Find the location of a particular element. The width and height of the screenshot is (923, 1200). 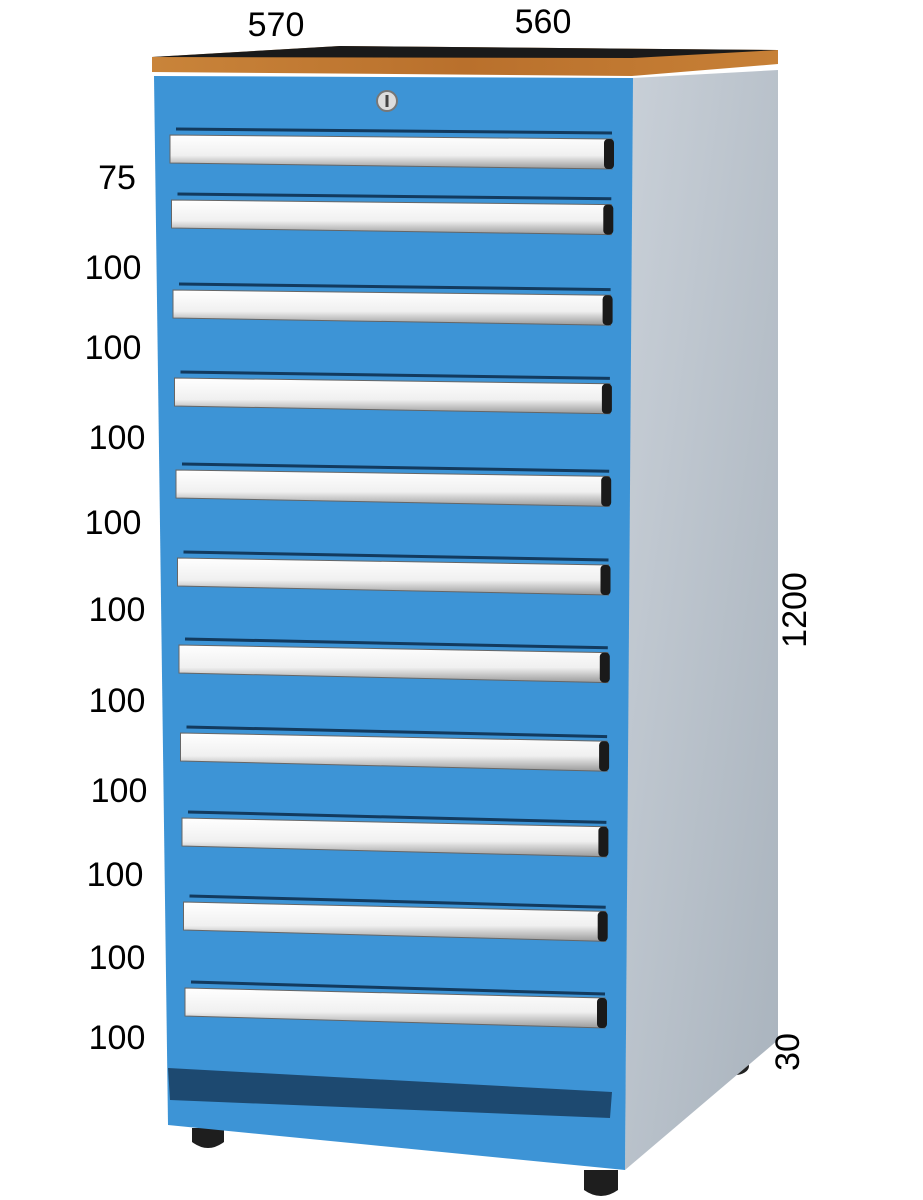

width-label: 570 is located at coordinates (276, 25).